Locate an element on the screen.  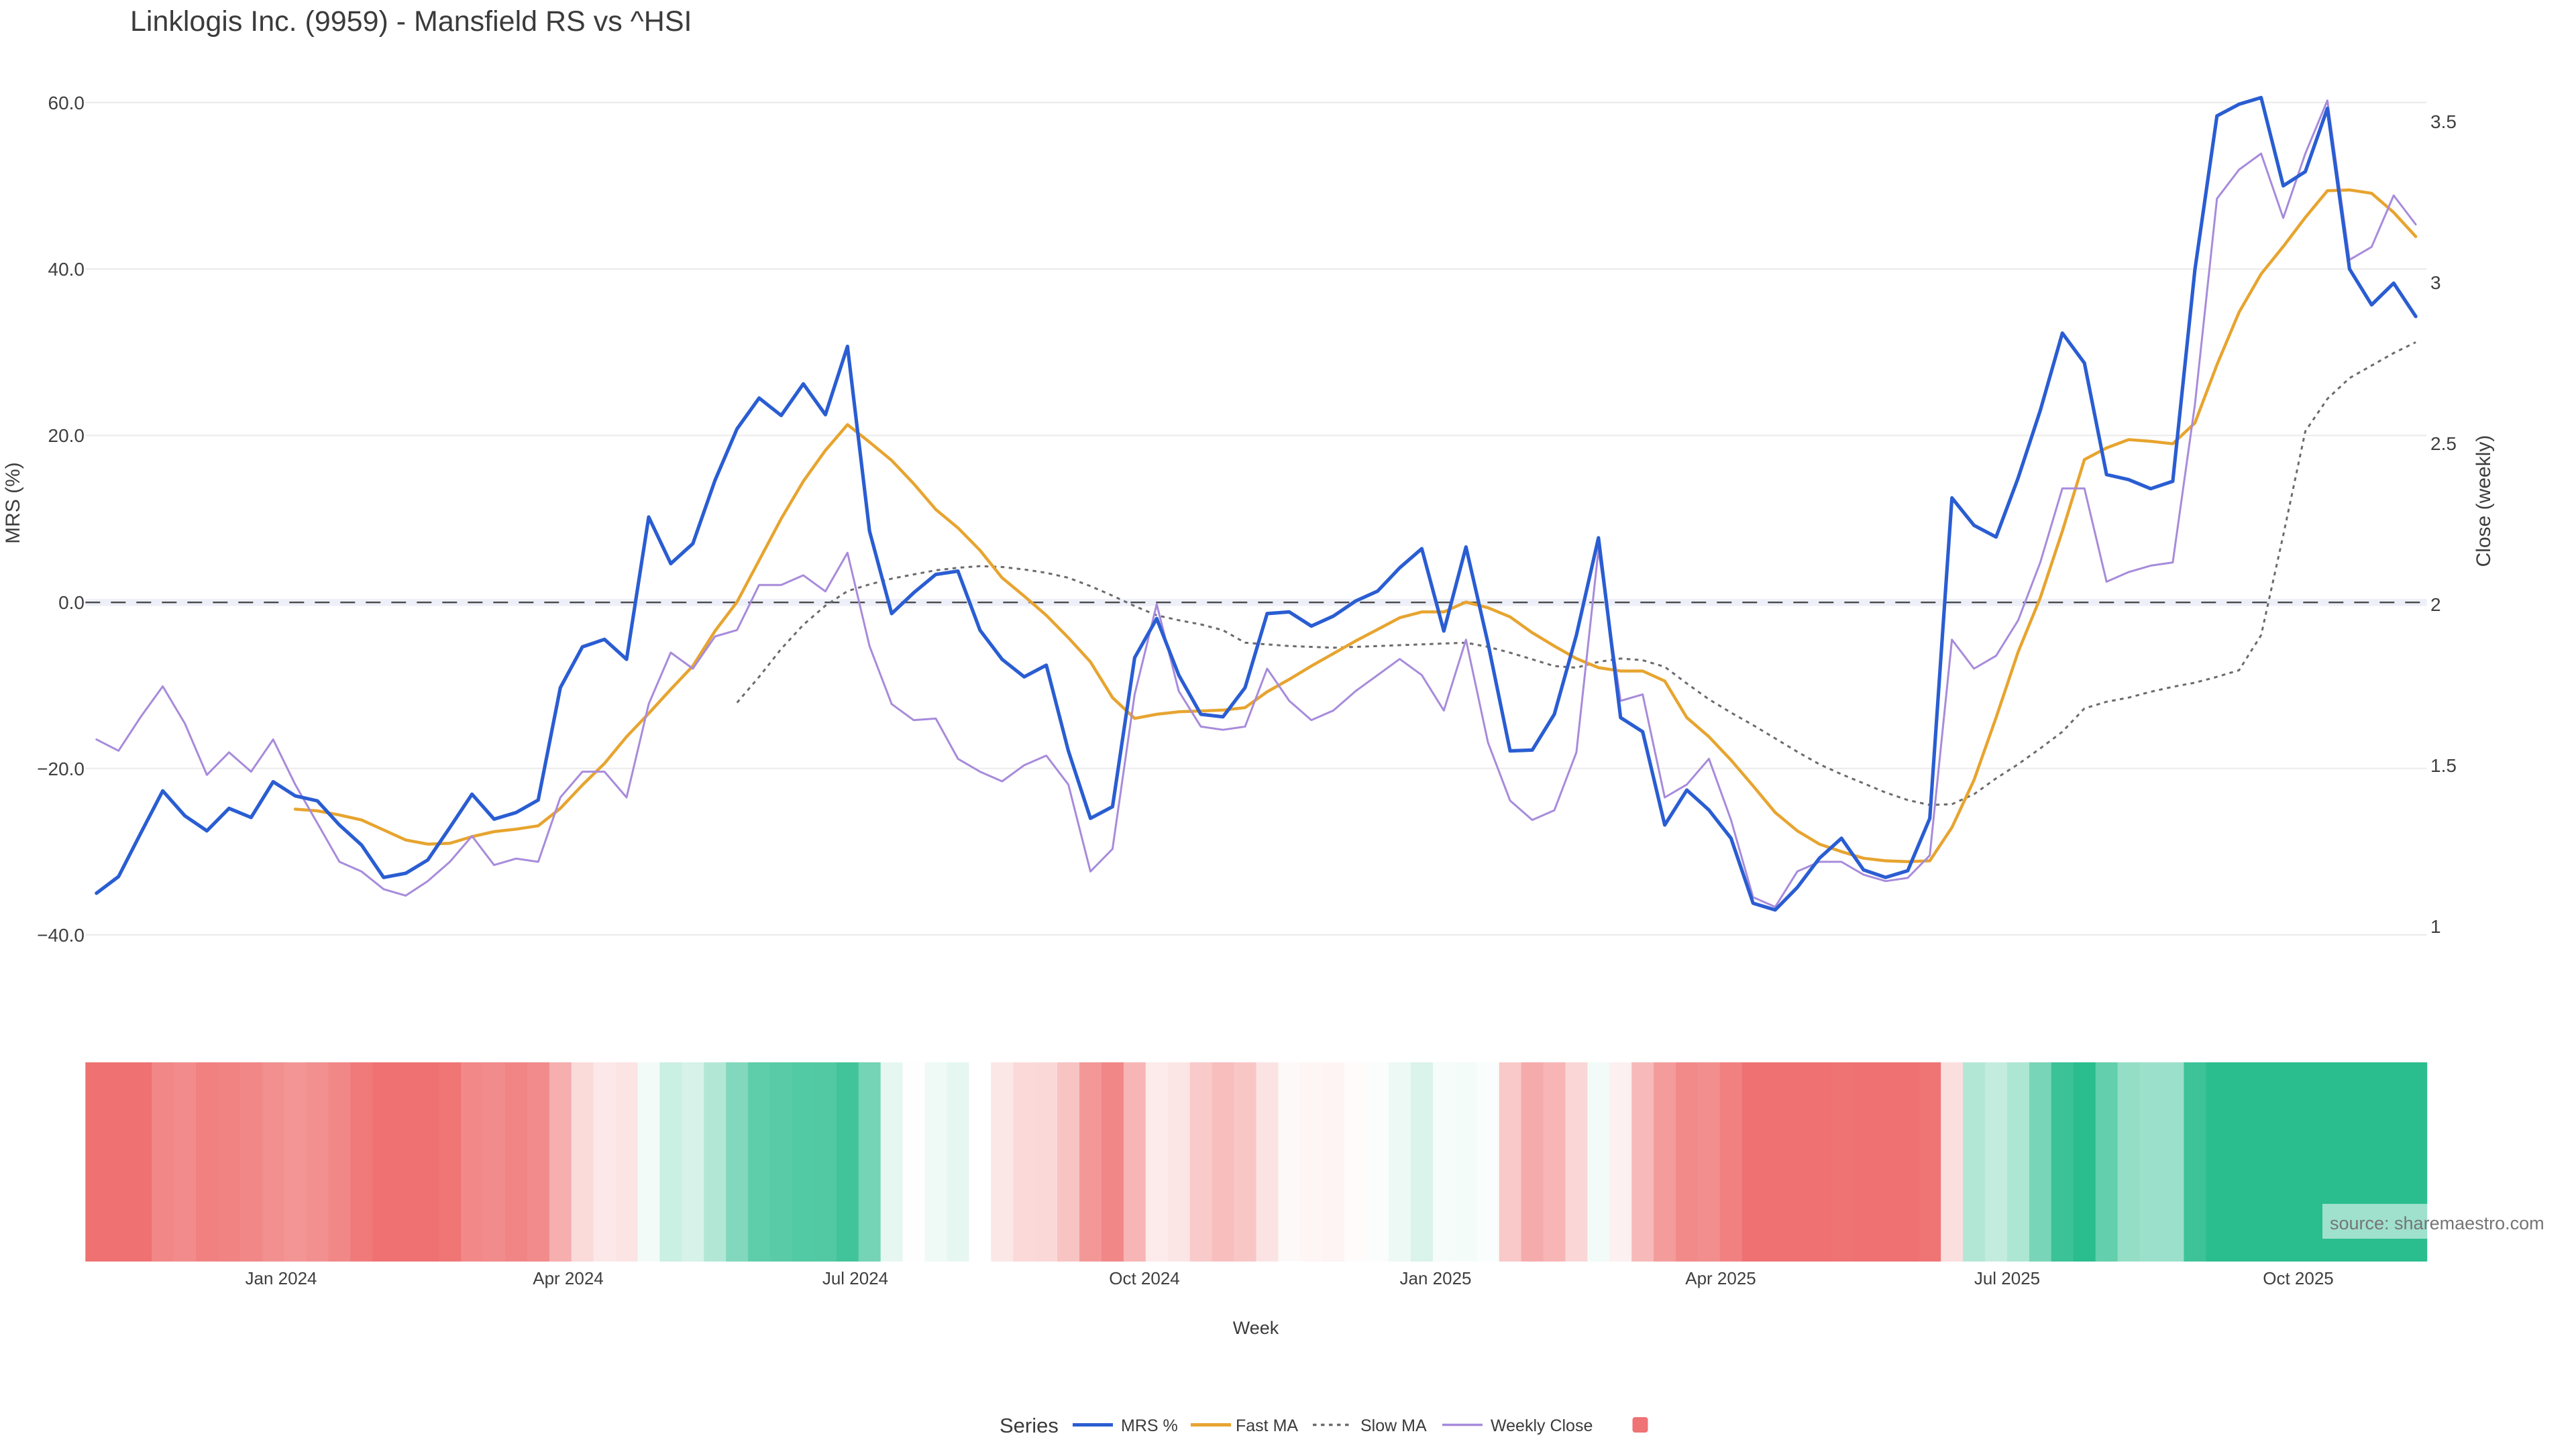
svg-text: Jan 2024 is located at coordinates (281, 1278).